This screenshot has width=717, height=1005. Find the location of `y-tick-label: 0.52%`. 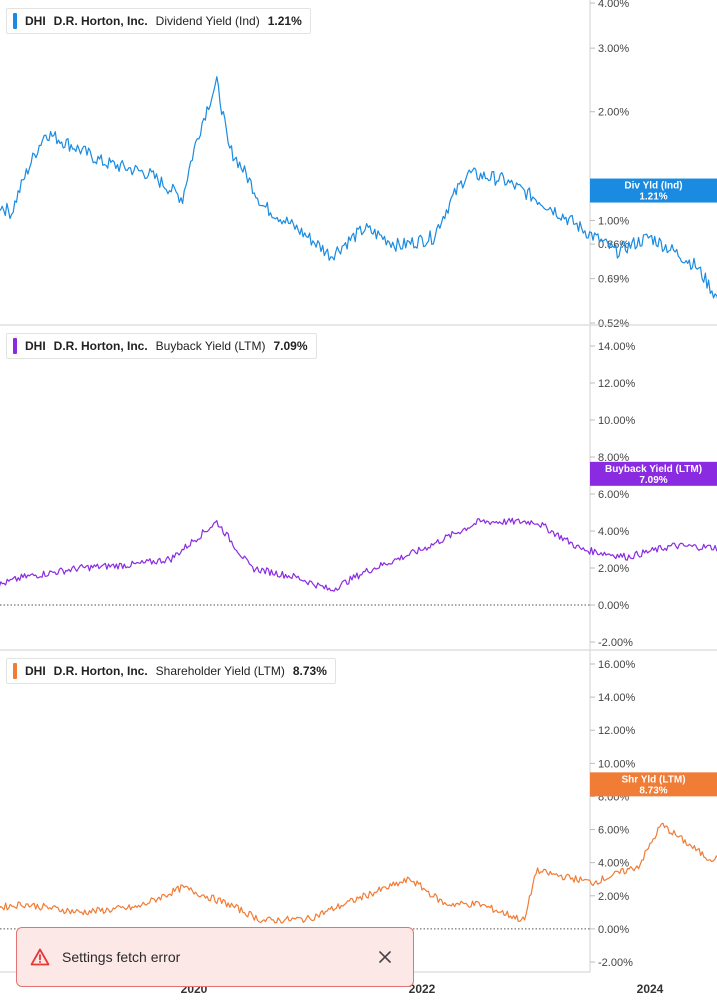

y-tick-label: 0.52% is located at coordinates (613, 324).